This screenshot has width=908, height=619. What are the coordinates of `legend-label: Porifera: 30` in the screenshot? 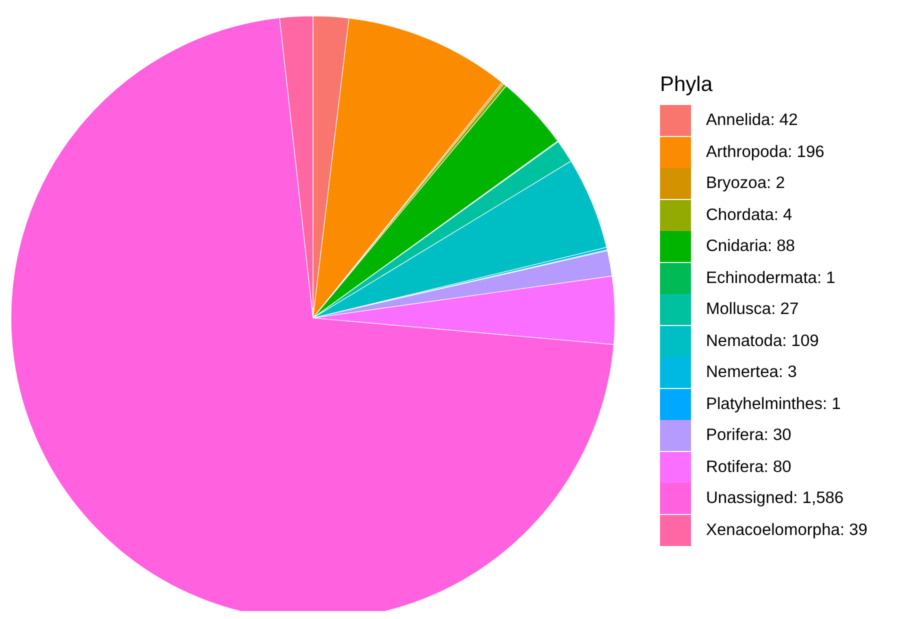 It's located at (749, 436).